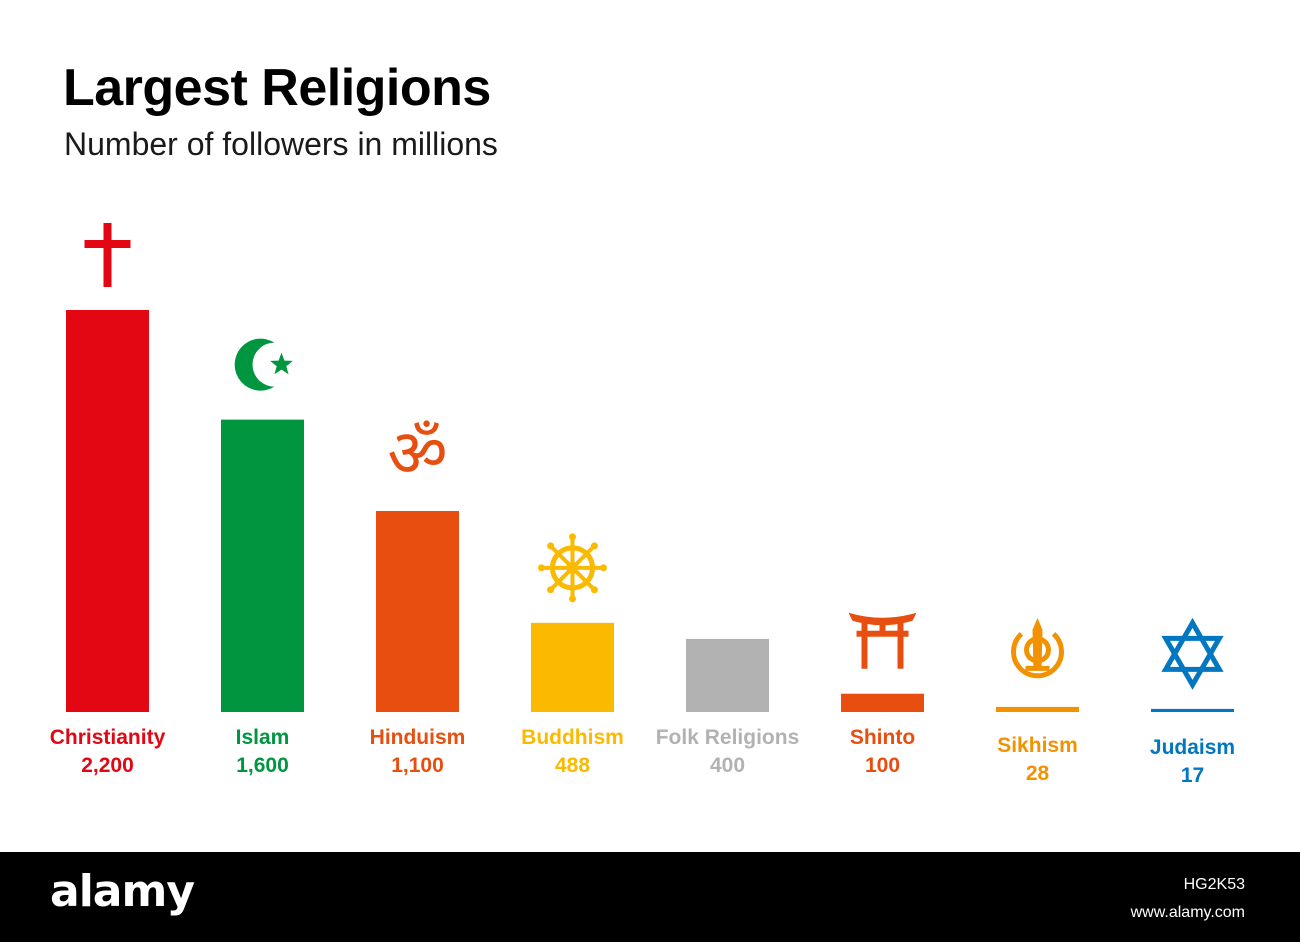 This screenshot has height=942, width=1300. Describe the element at coordinates (572, 568) in the screenshot. I see `dharma-wheel-icon` at that location.